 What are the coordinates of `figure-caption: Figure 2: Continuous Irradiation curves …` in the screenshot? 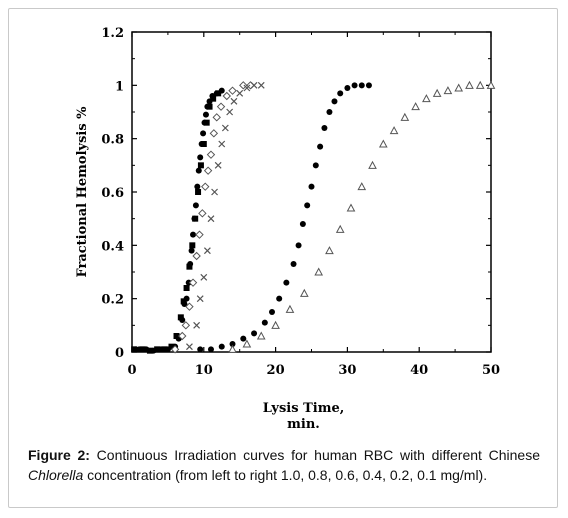 It's located at (284, 465).